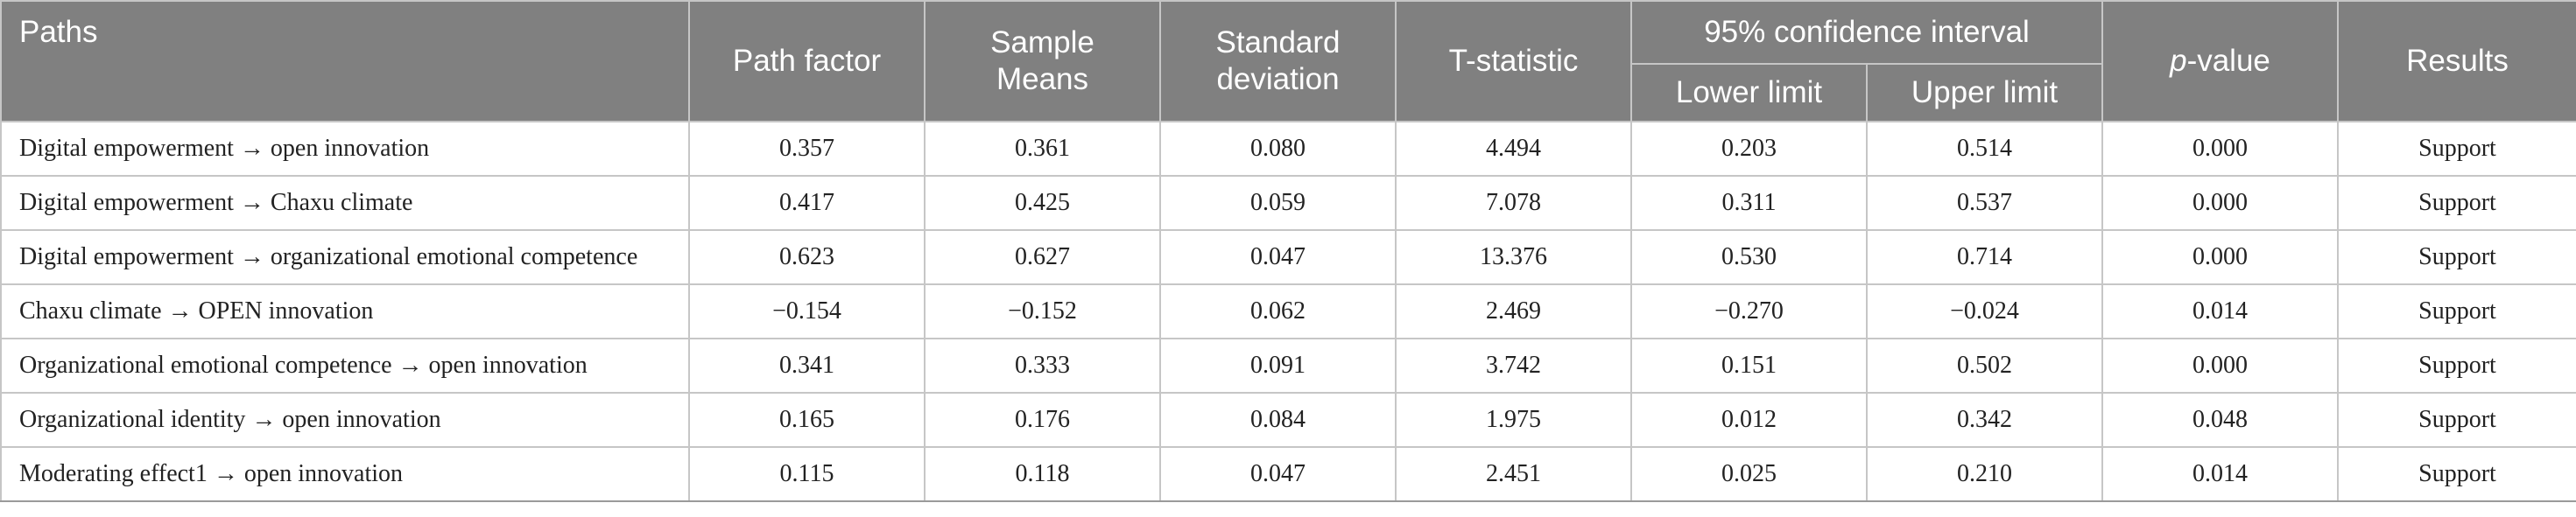 The image size is (2576, 517). I want to click on cell-path-factor: 0.165, so click(807, 420).